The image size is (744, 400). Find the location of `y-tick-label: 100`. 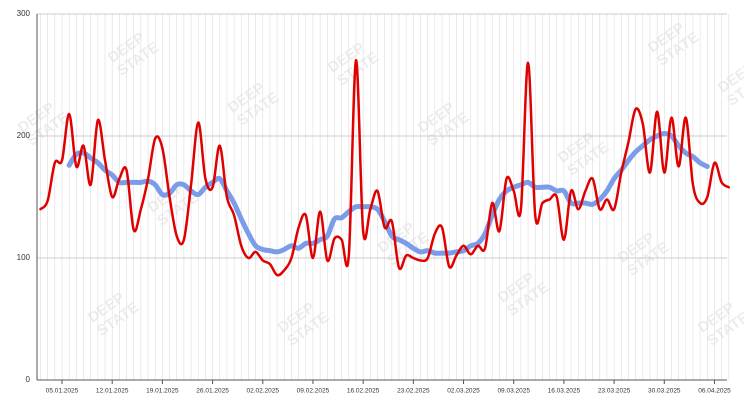

y-tick-label: 100 is located at coordinates (24, 257).